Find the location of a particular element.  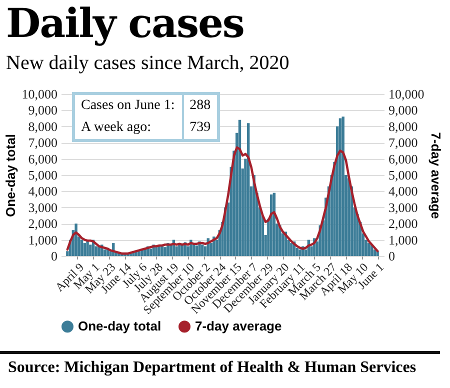

y2-tick-label: 3,000 is located at coordinates (403, 207).